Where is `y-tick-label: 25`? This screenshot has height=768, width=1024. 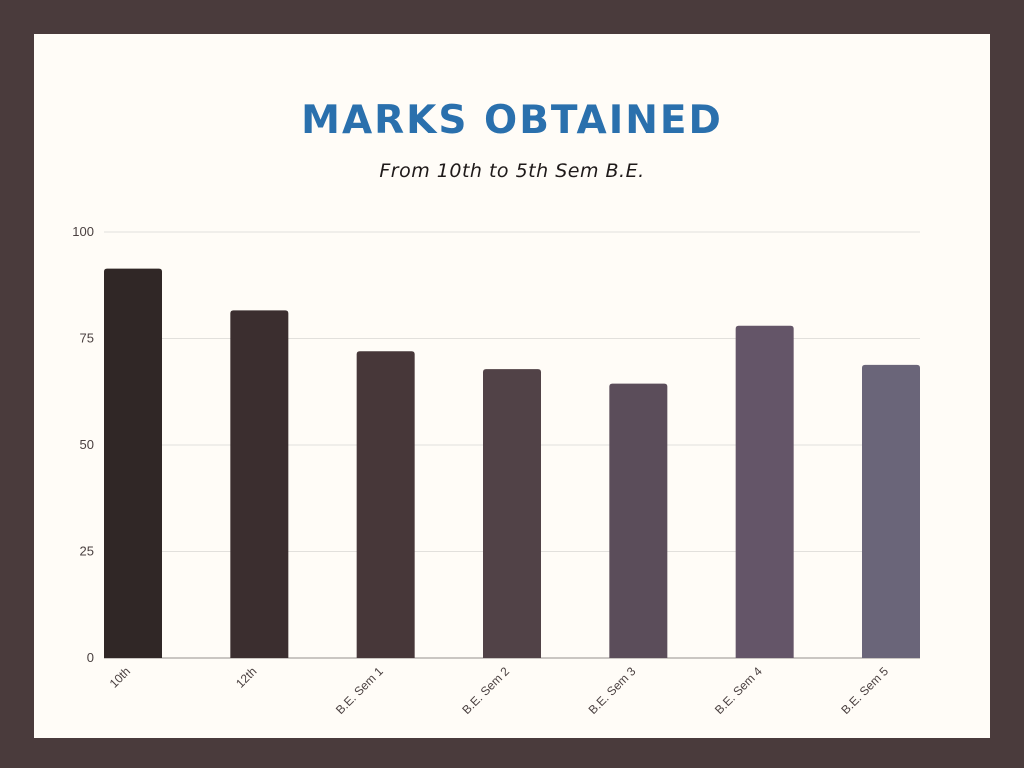
y-tick-label: 25 is located at coordinates (87, 551).